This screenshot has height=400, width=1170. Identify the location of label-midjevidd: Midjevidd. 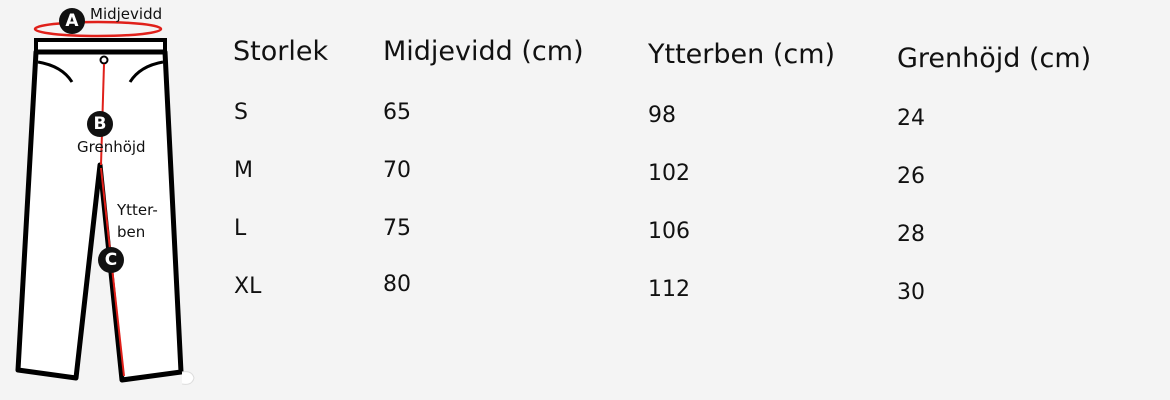
(126, 14).